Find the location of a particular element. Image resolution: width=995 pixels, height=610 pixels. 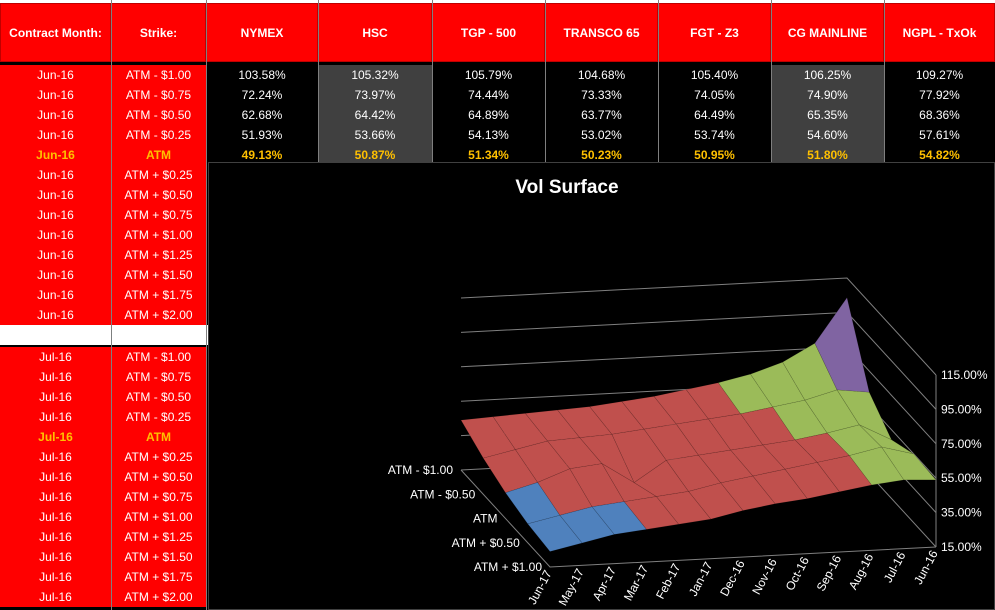

strike-cell: ATM + $0.25 is located at coordinates (158, 457).